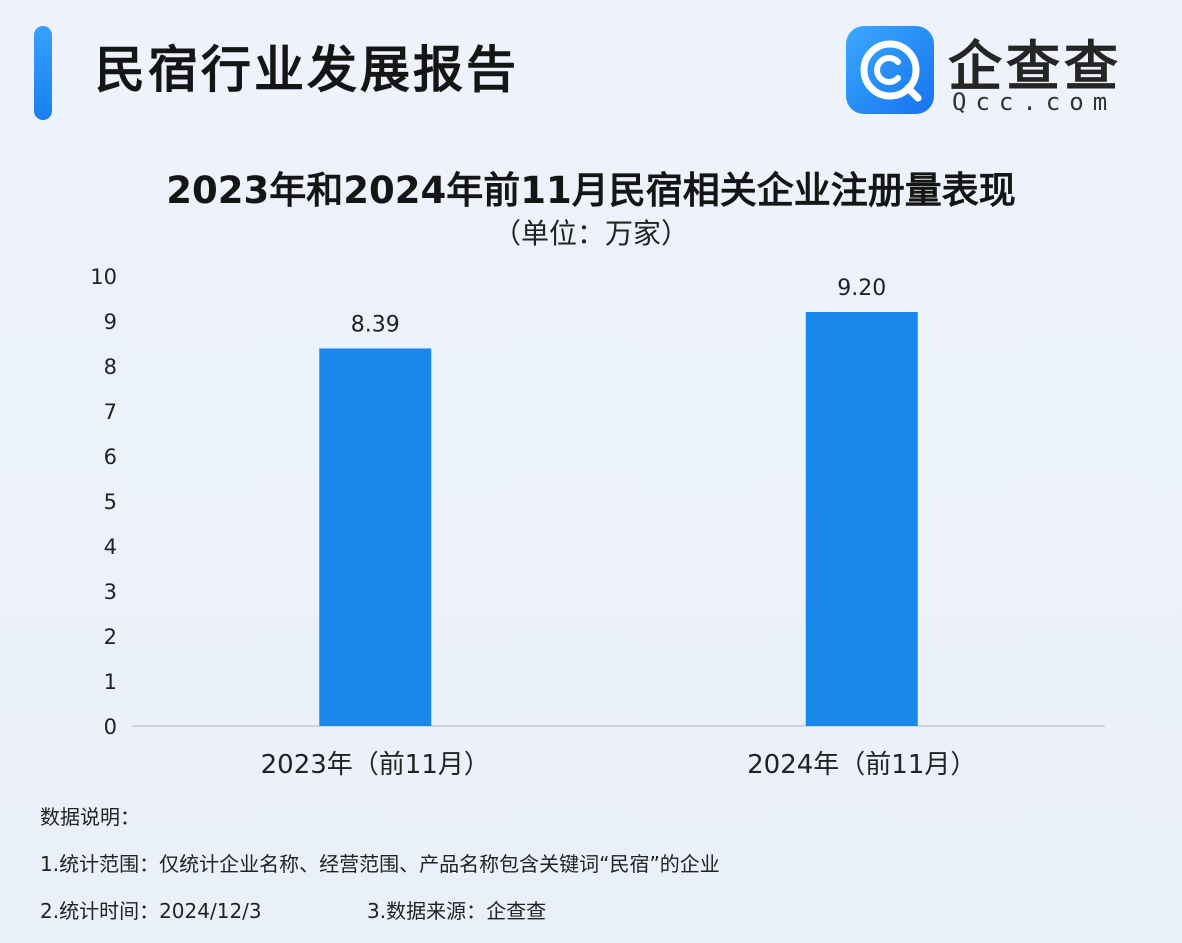  Describe the element at coordinates (380, 862) in the screenshot. I see `notes-scope: 1.统计范围：仅统计企业名称、经营范围、产品名称包含关键词“民宿”的企业` at that location.